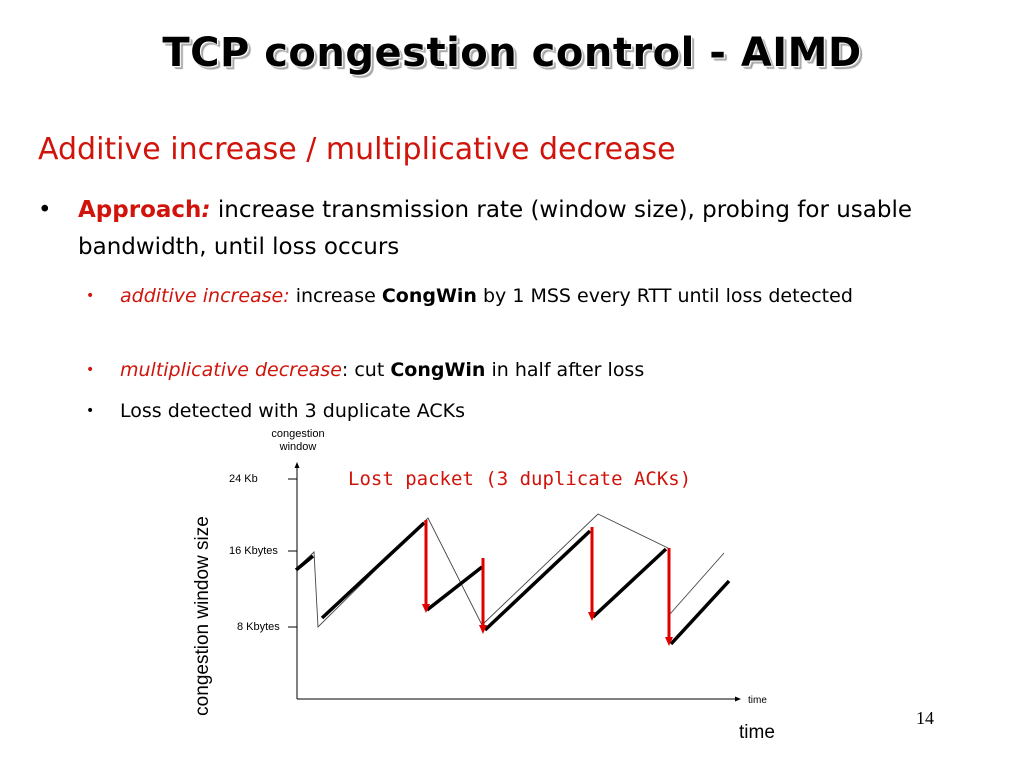  What do you see at coordinates (205, 296) in the screenshot?
I see `additive-increase-label: additive increase:` at bounding box center [205, 296].